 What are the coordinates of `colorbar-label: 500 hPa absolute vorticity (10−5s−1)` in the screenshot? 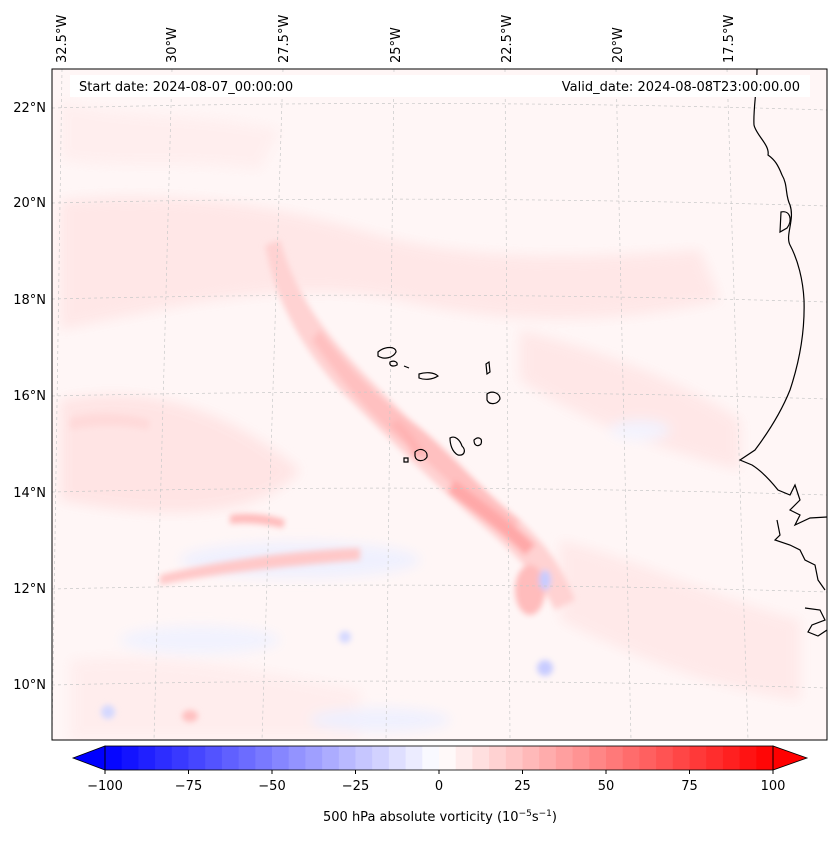 It's located at (440, 817).